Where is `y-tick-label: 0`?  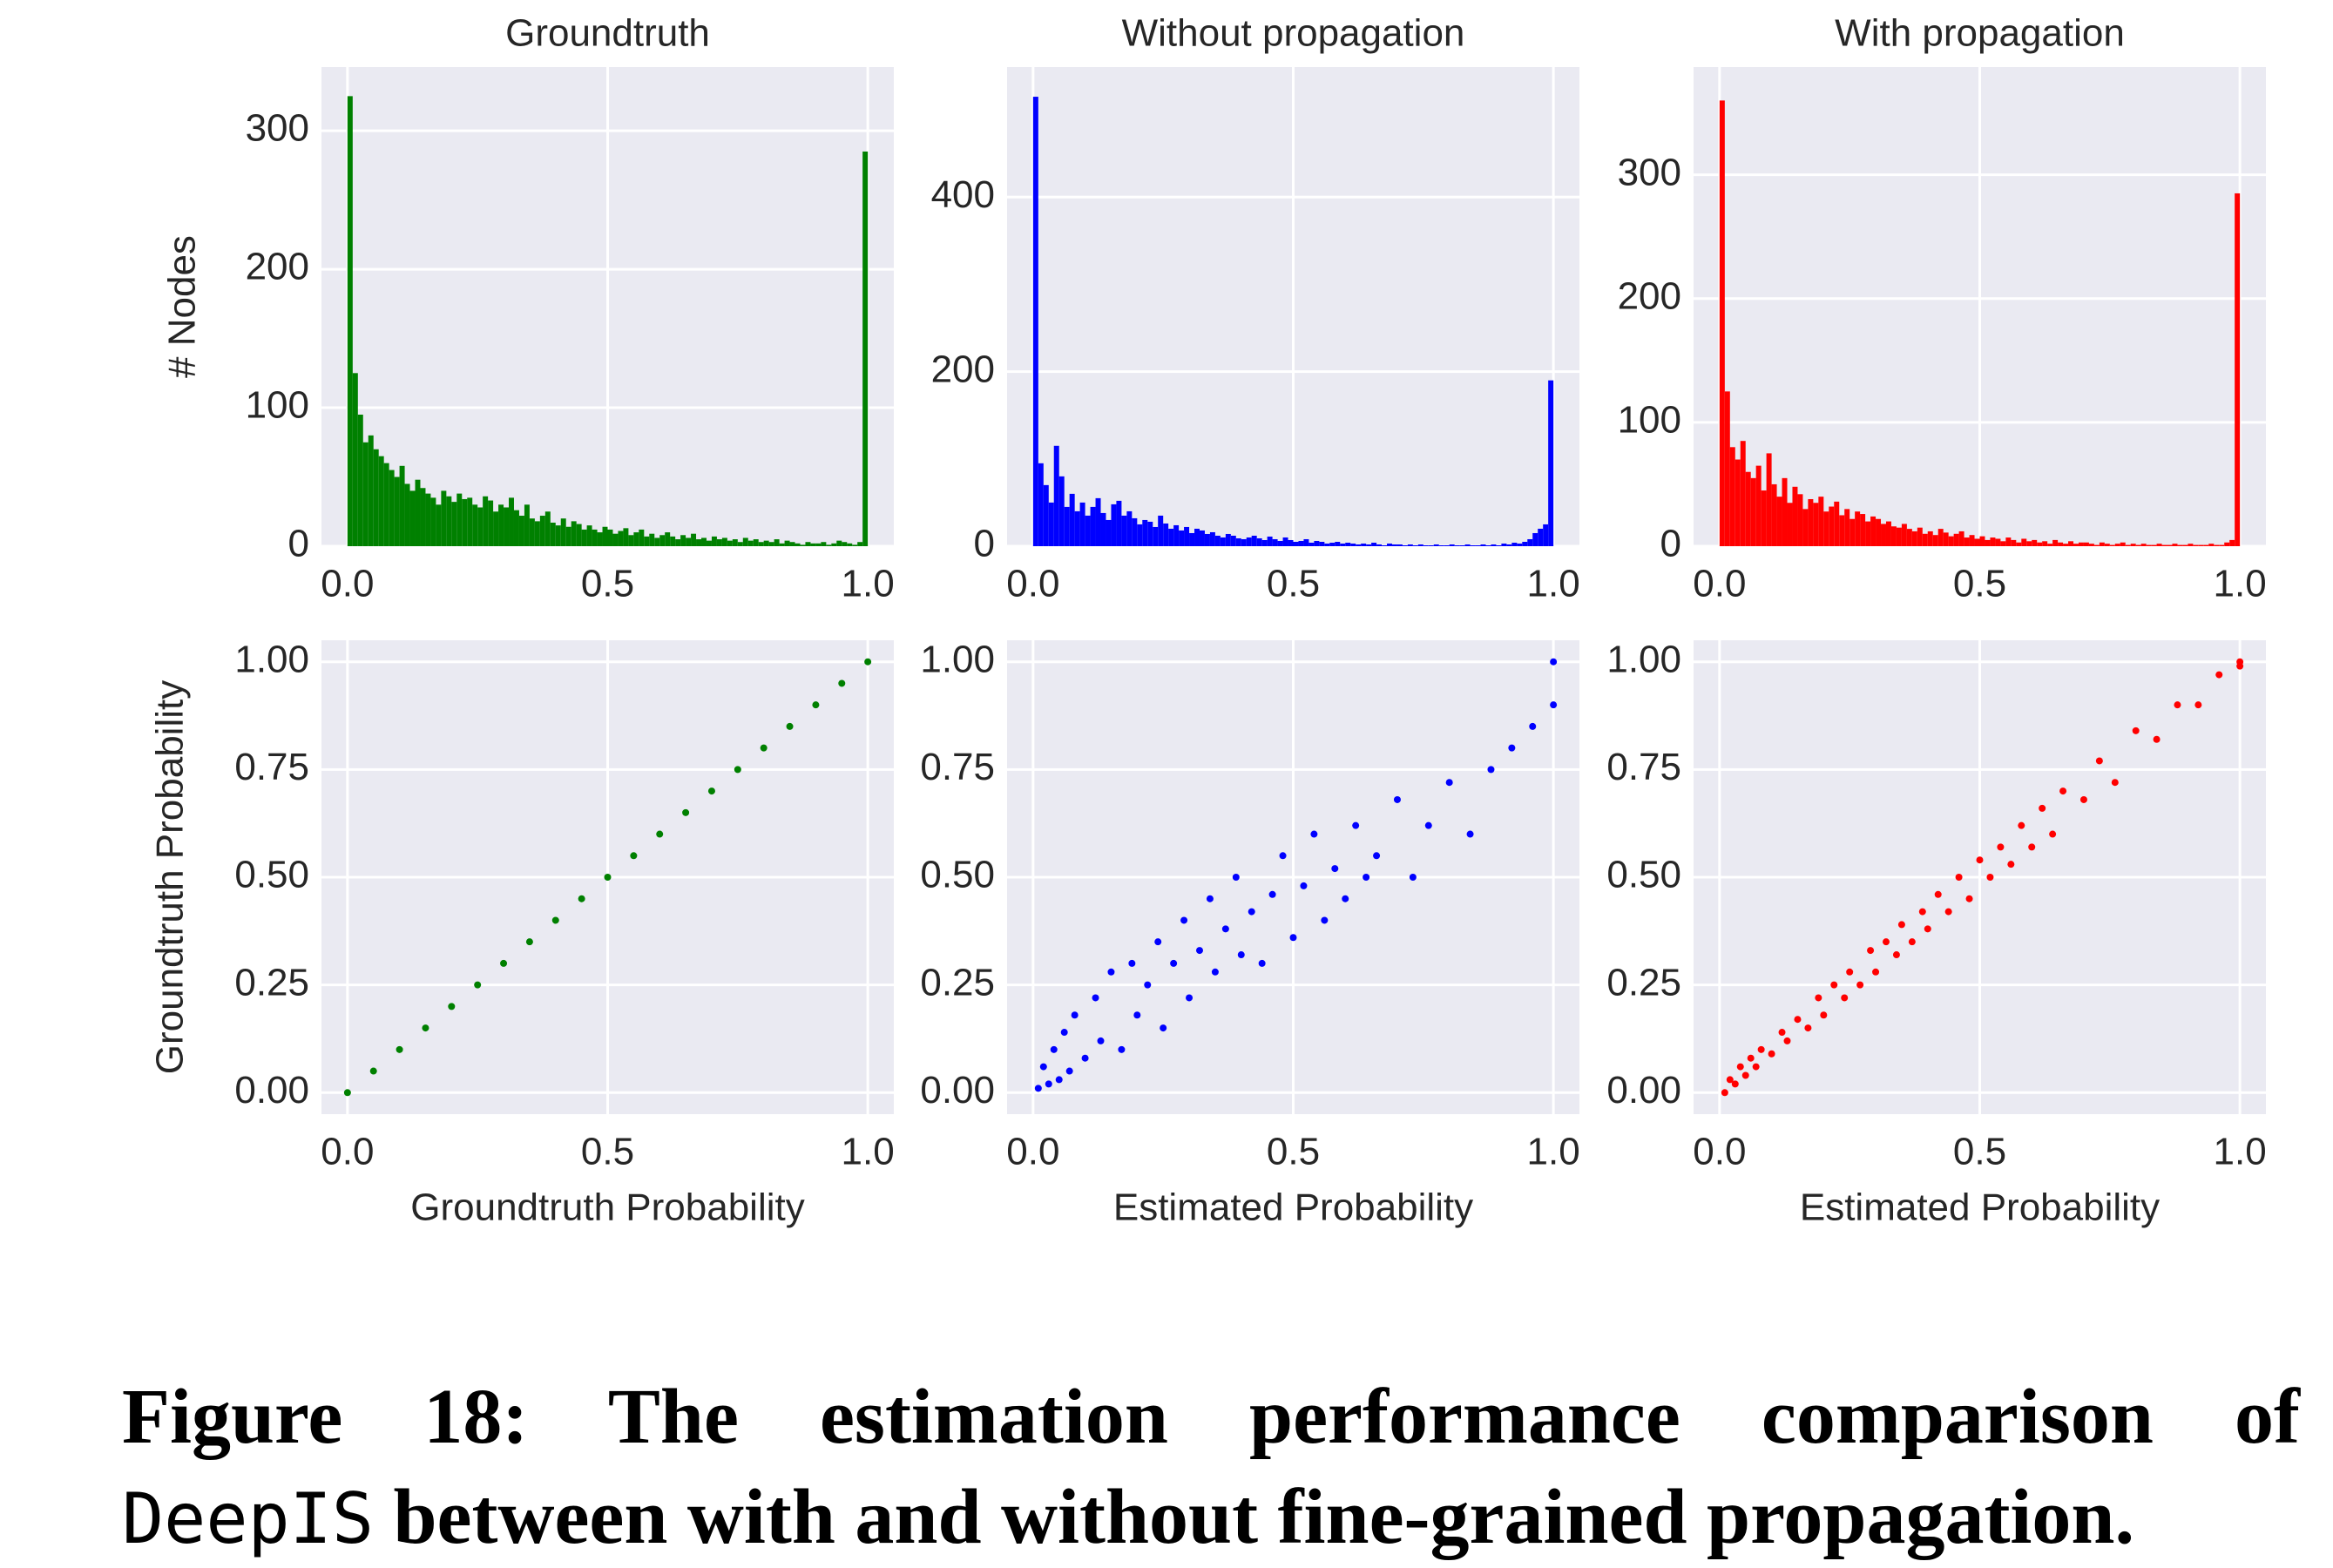
y-tick-label: 0 is located at coordinates (1670, 544).